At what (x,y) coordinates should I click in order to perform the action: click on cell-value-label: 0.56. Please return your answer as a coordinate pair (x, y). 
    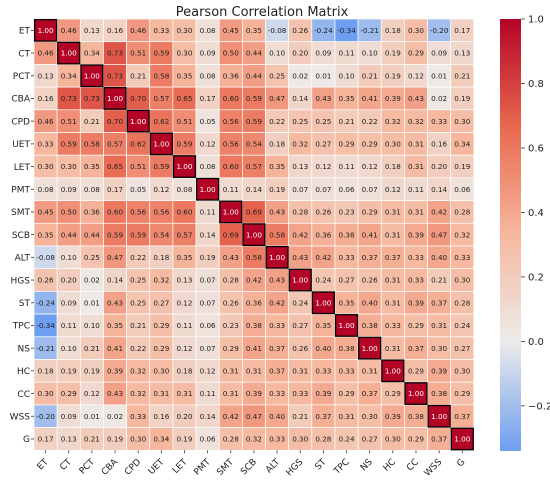
    Looking at the image, I should click on (231, 121).